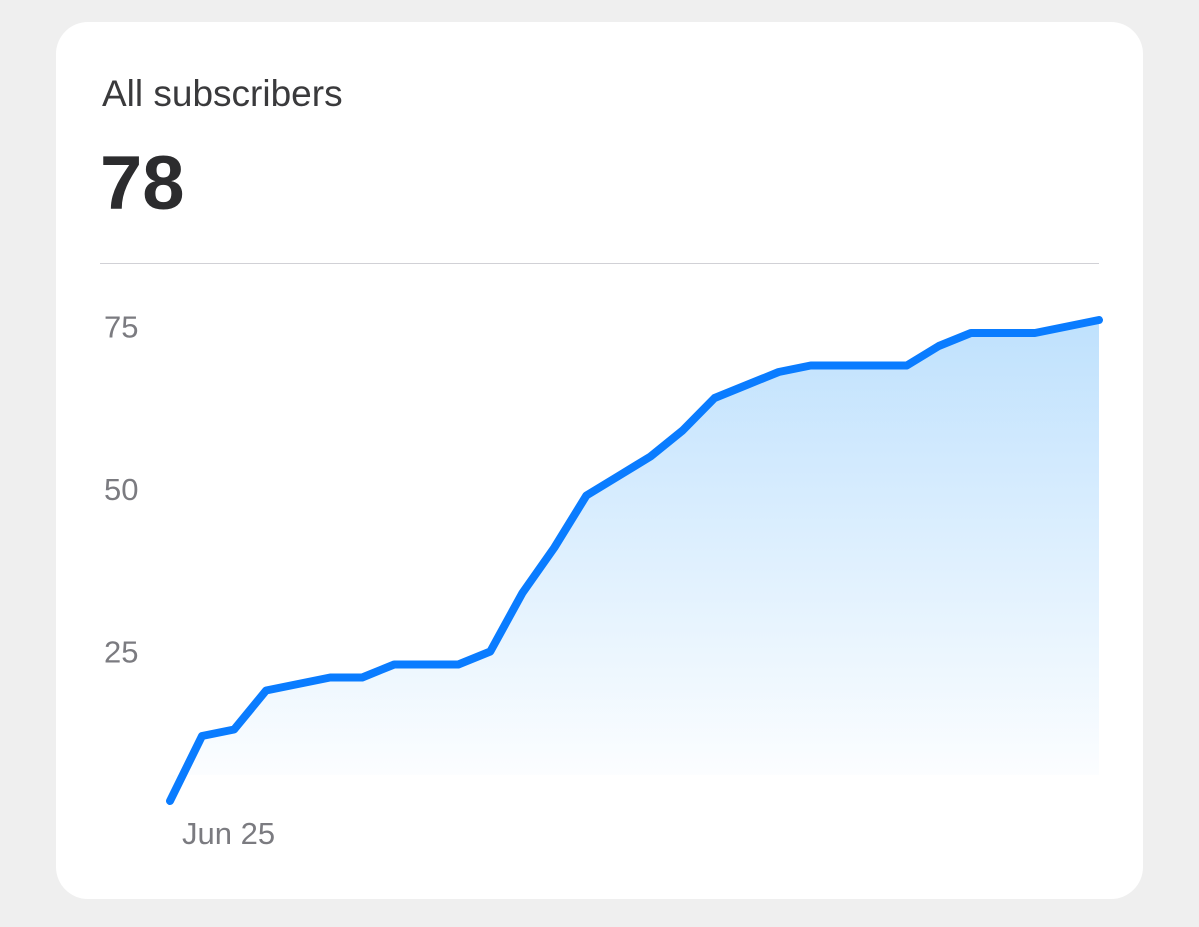 The width and height of the screenshot is (1199, 927). Describe the element at coordinates (142, 183) in the screenshot. I see `subscriber-total: 78` at that location.